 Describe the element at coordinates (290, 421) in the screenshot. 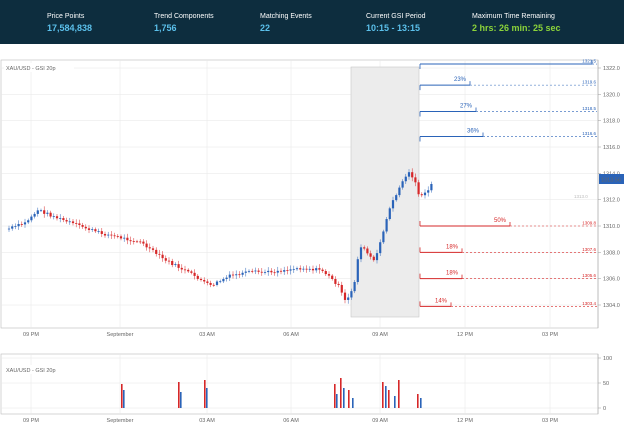

I see `sub-x-axis-ticks: 09 PM September 03 AM 06 AM 09 AM 12 PM 03 PM` at that location.